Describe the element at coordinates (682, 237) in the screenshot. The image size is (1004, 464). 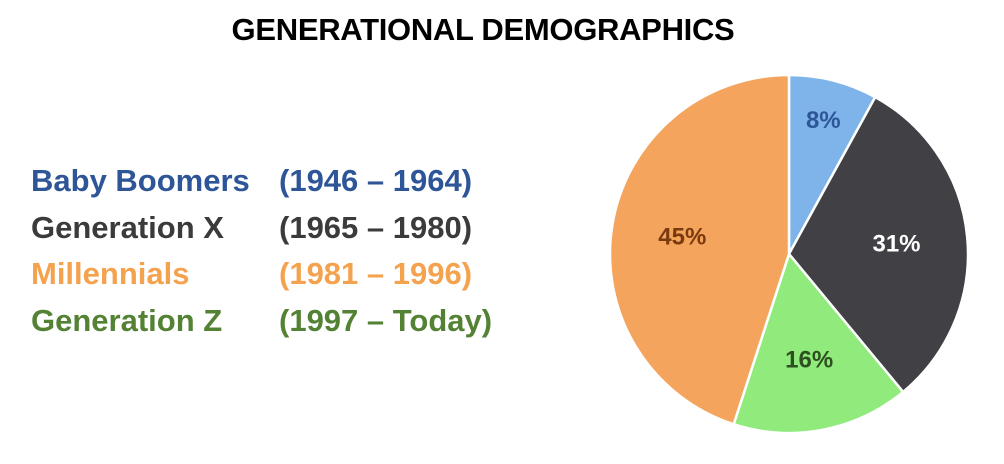
I see `pie-slice-label: 45%` at that location.